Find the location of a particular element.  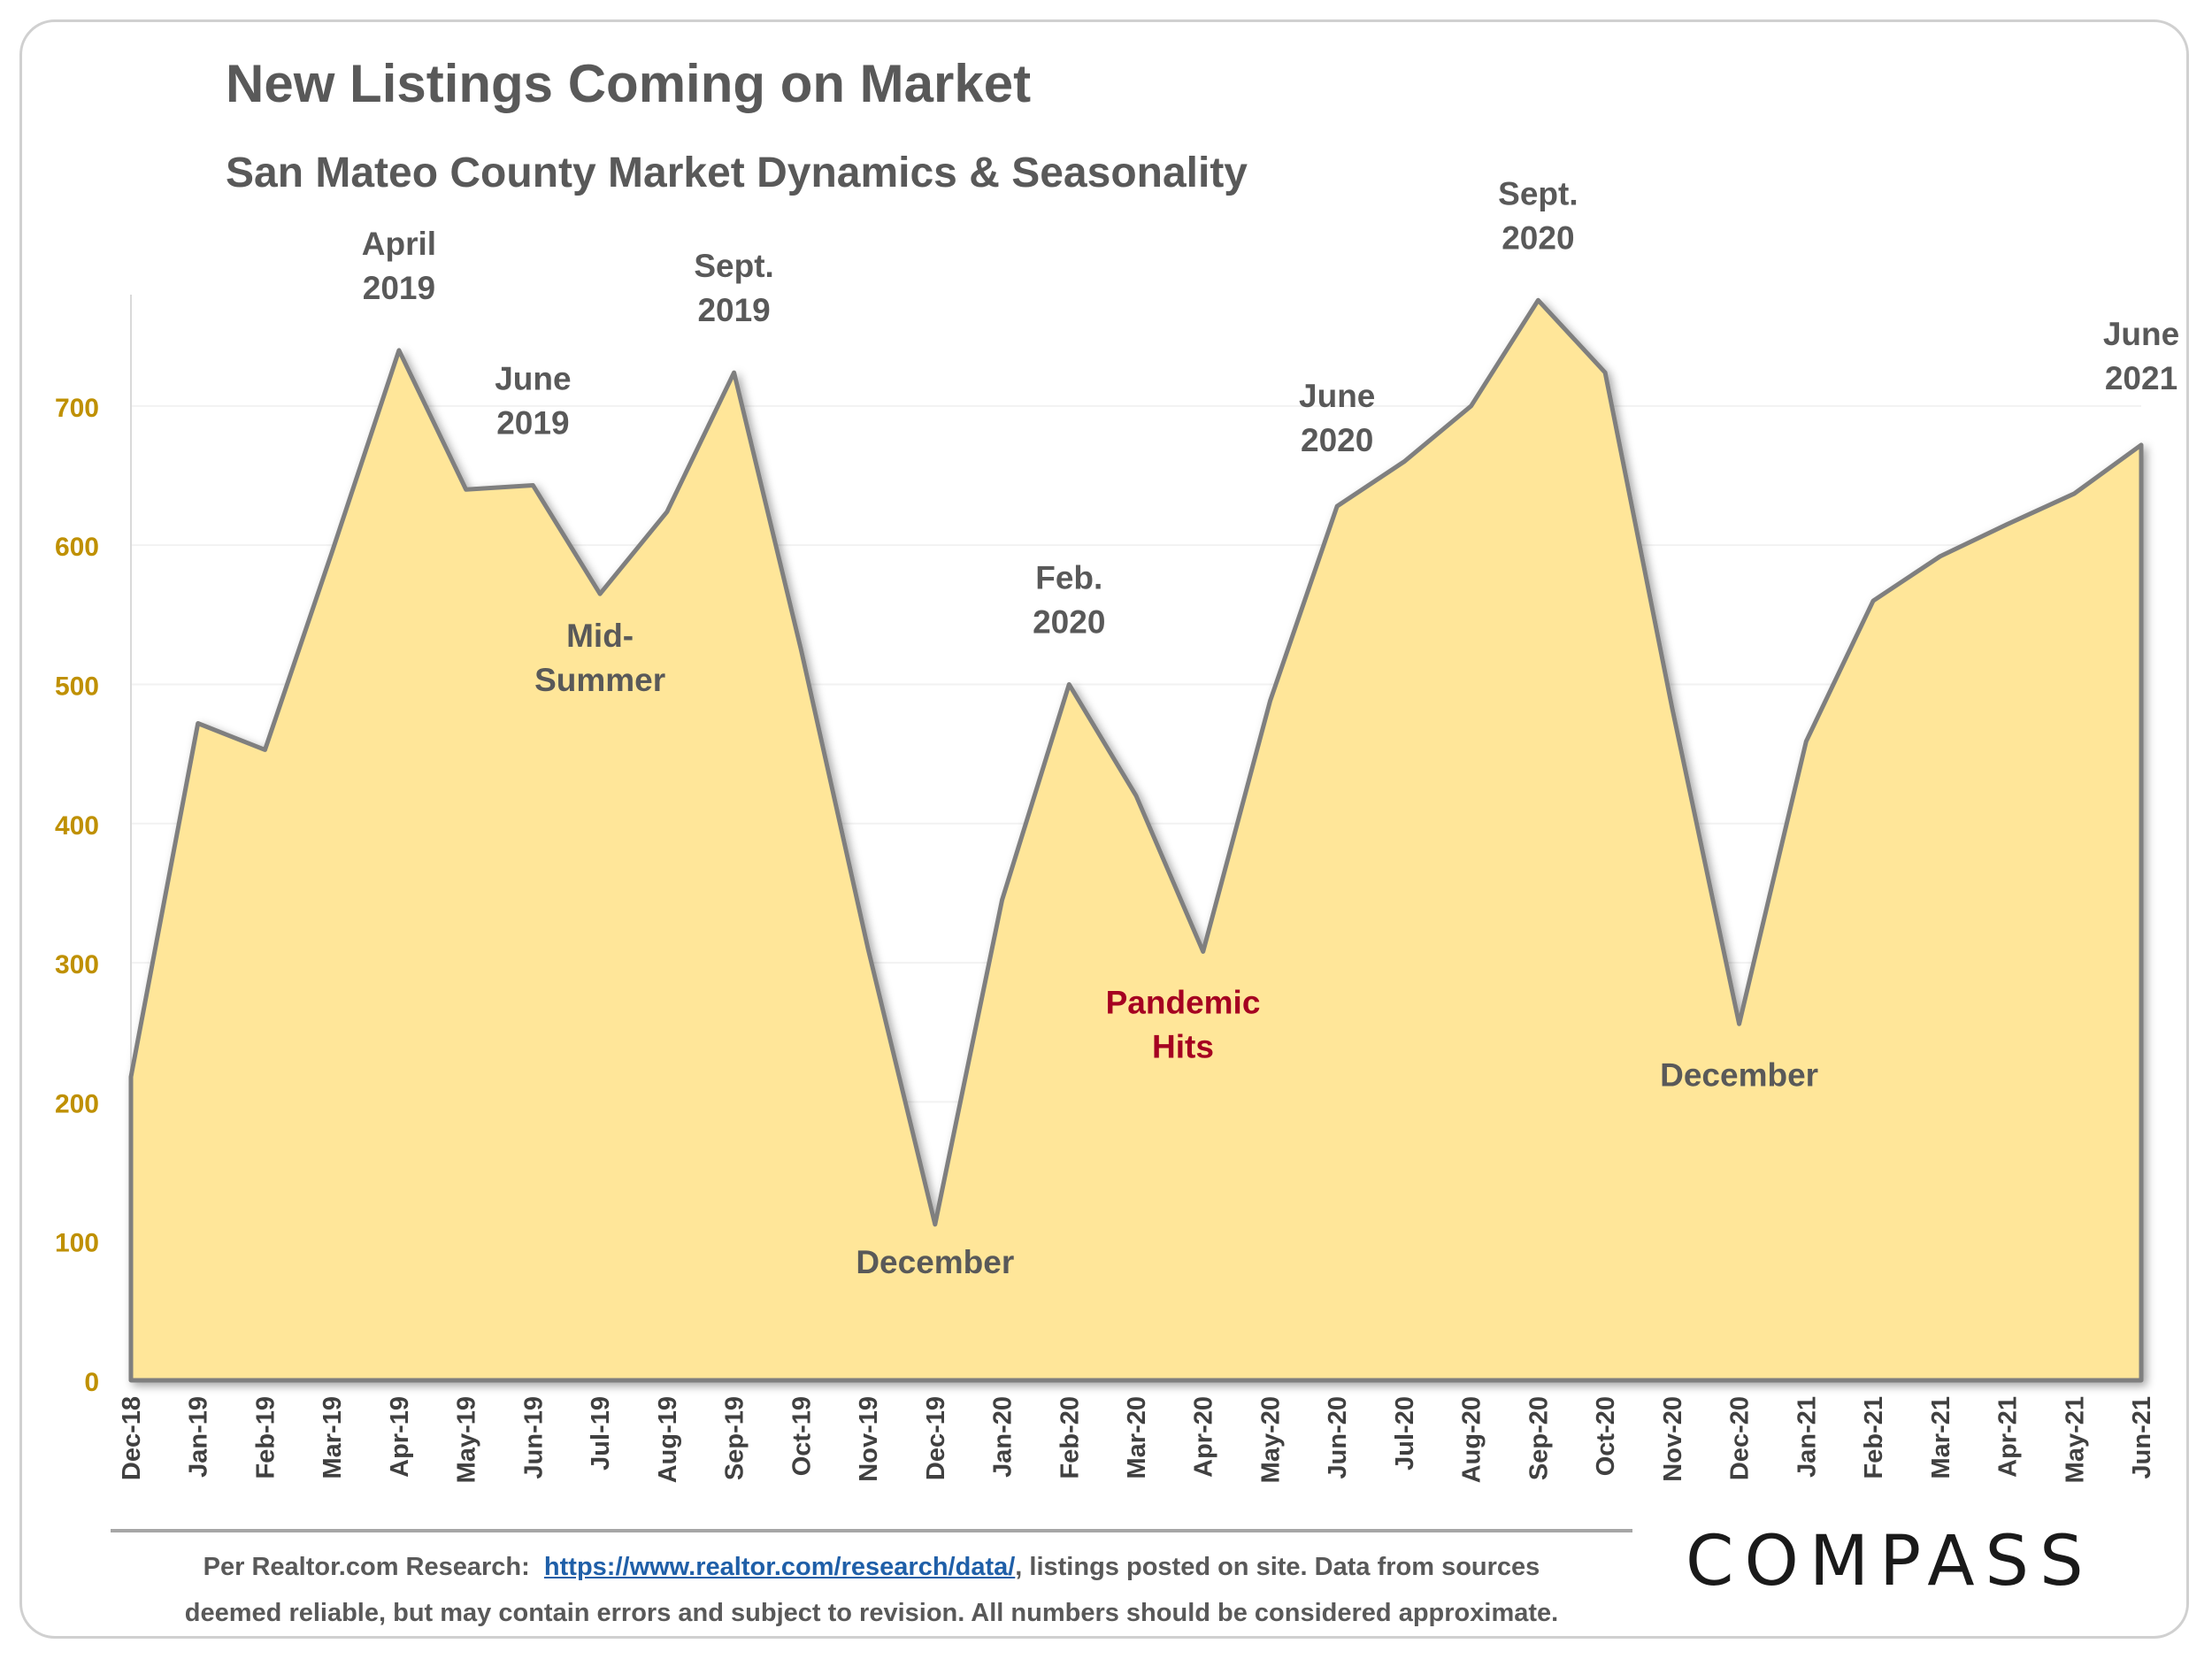

y-tick-label: 600 is located at coordinates (77, 548).